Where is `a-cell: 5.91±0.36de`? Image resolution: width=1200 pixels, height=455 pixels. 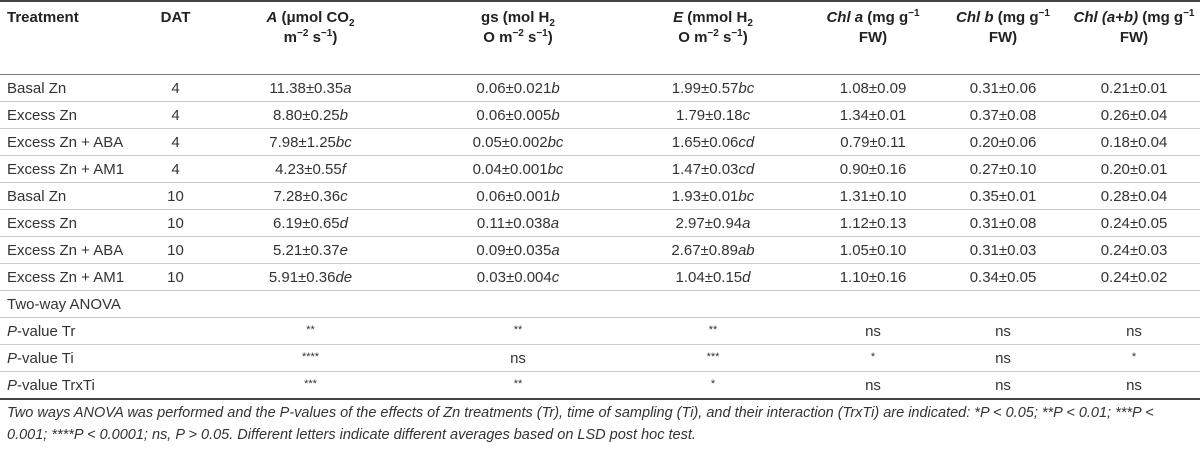 a-cell: 5.91±0.36de is located at coordinates (310, 277).